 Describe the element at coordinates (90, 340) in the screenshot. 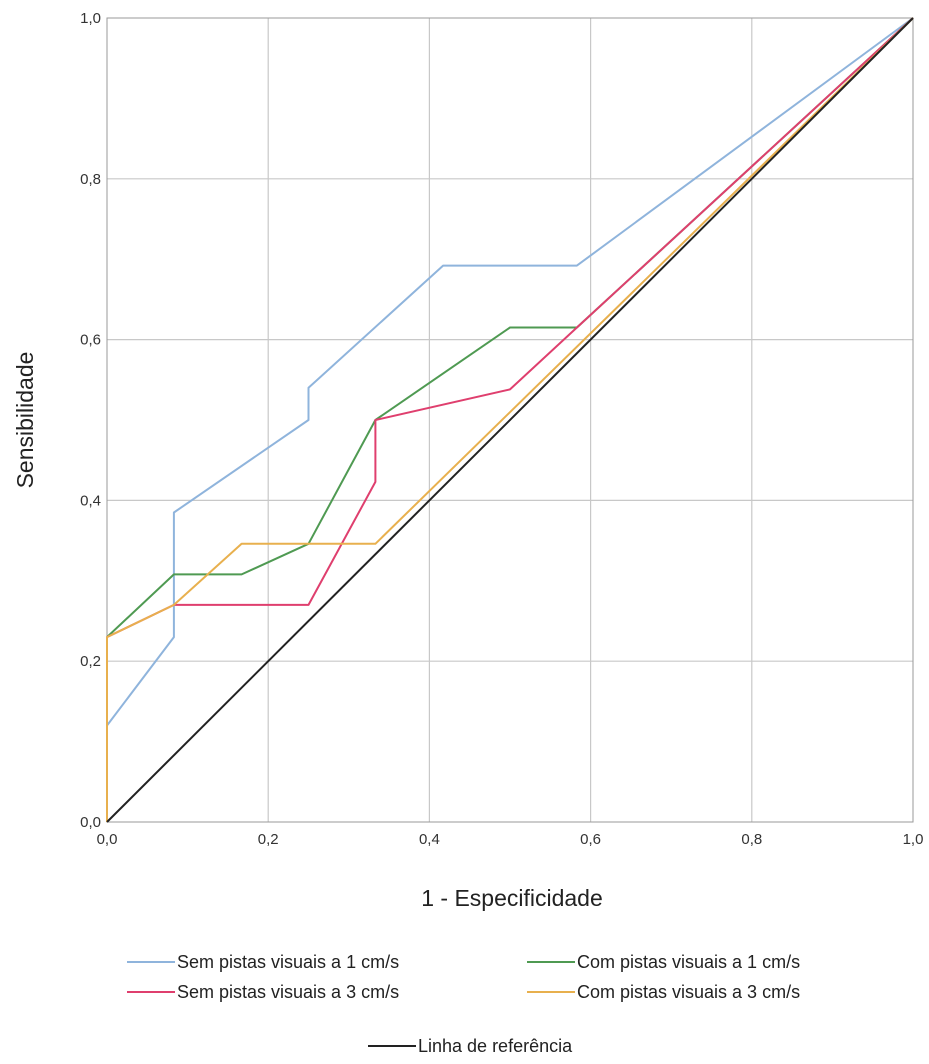

I see `y-tick-label: 0,6` at that location.